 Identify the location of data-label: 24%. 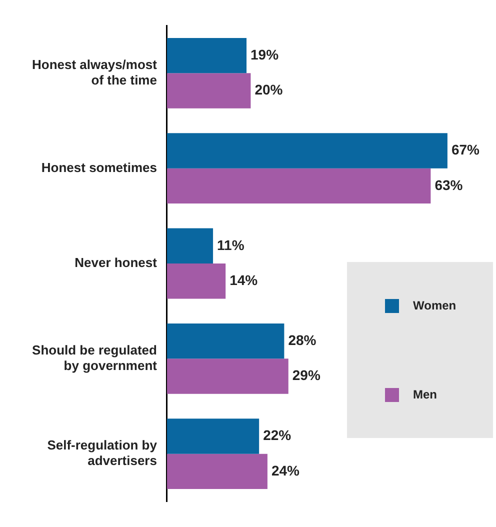
(285, 470).